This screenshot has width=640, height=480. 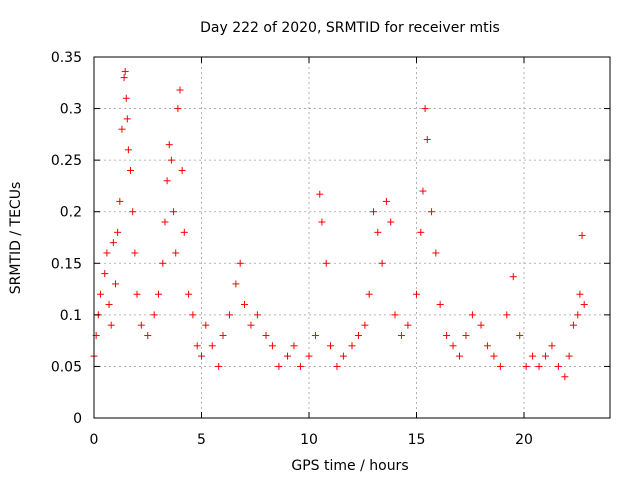 I want to click on y-tick-label: 0.15, so click(x=66, y=264).